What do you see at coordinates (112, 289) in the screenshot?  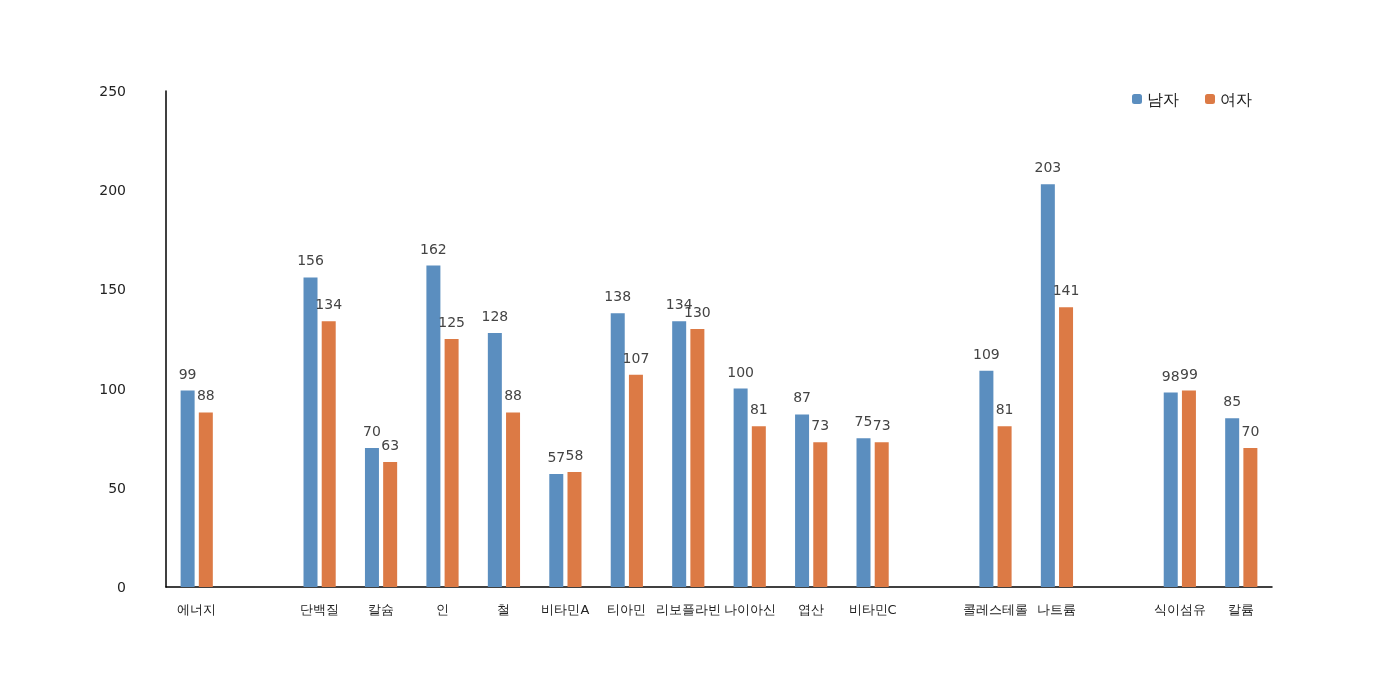 I see `y-tick-label: 150` at bounding box center [112, 289].